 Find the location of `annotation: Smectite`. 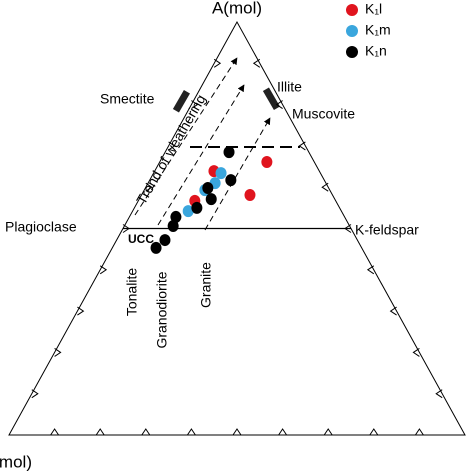

annotation: Smectite is located at coordinates (127, 99).